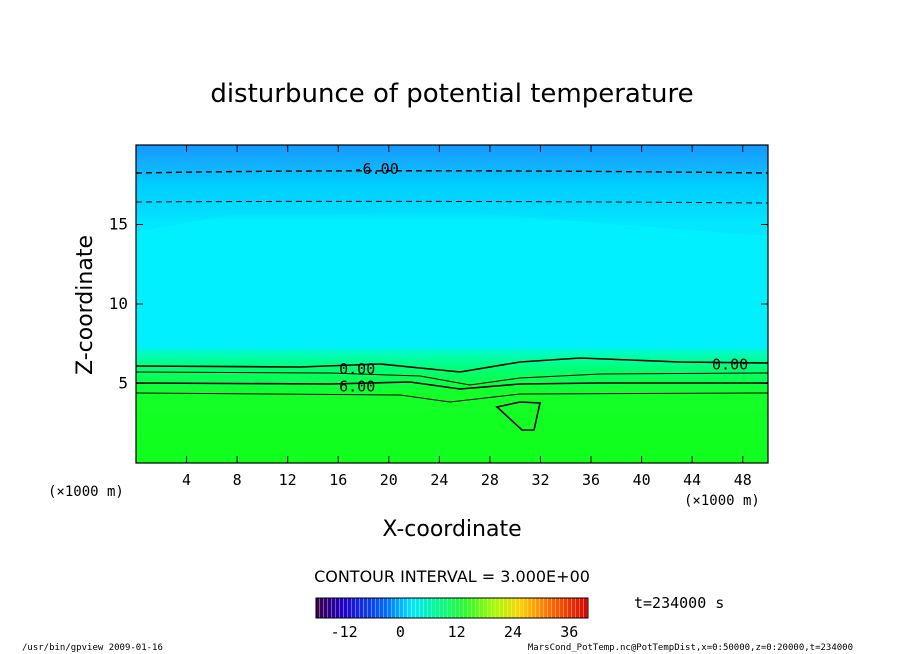 The image size is (904, 654). Describe the element at coordinates (692, 480) in the screenshot. I see `x-tick-label: 44` at that location.